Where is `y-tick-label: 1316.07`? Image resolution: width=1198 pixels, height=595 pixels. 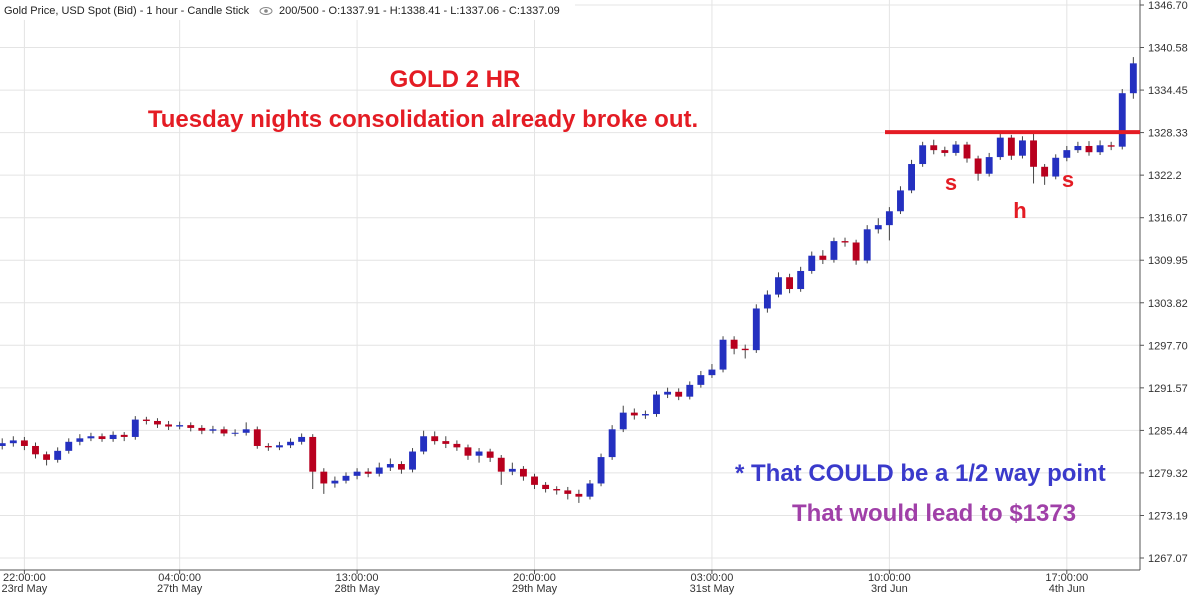
y-tick-label: 1316.07 is located at coordinates (1168, 219).